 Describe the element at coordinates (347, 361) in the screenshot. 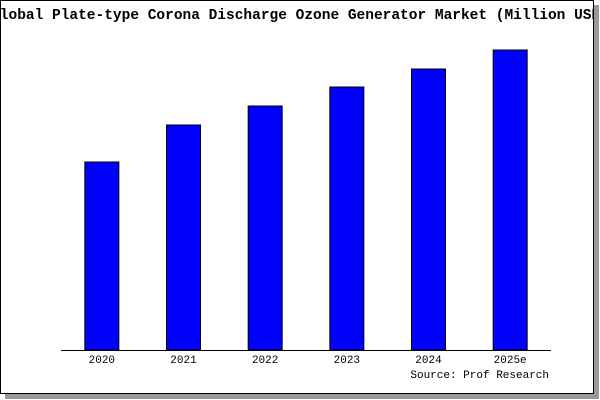

I see `x-tick-label: 2023` at that location.